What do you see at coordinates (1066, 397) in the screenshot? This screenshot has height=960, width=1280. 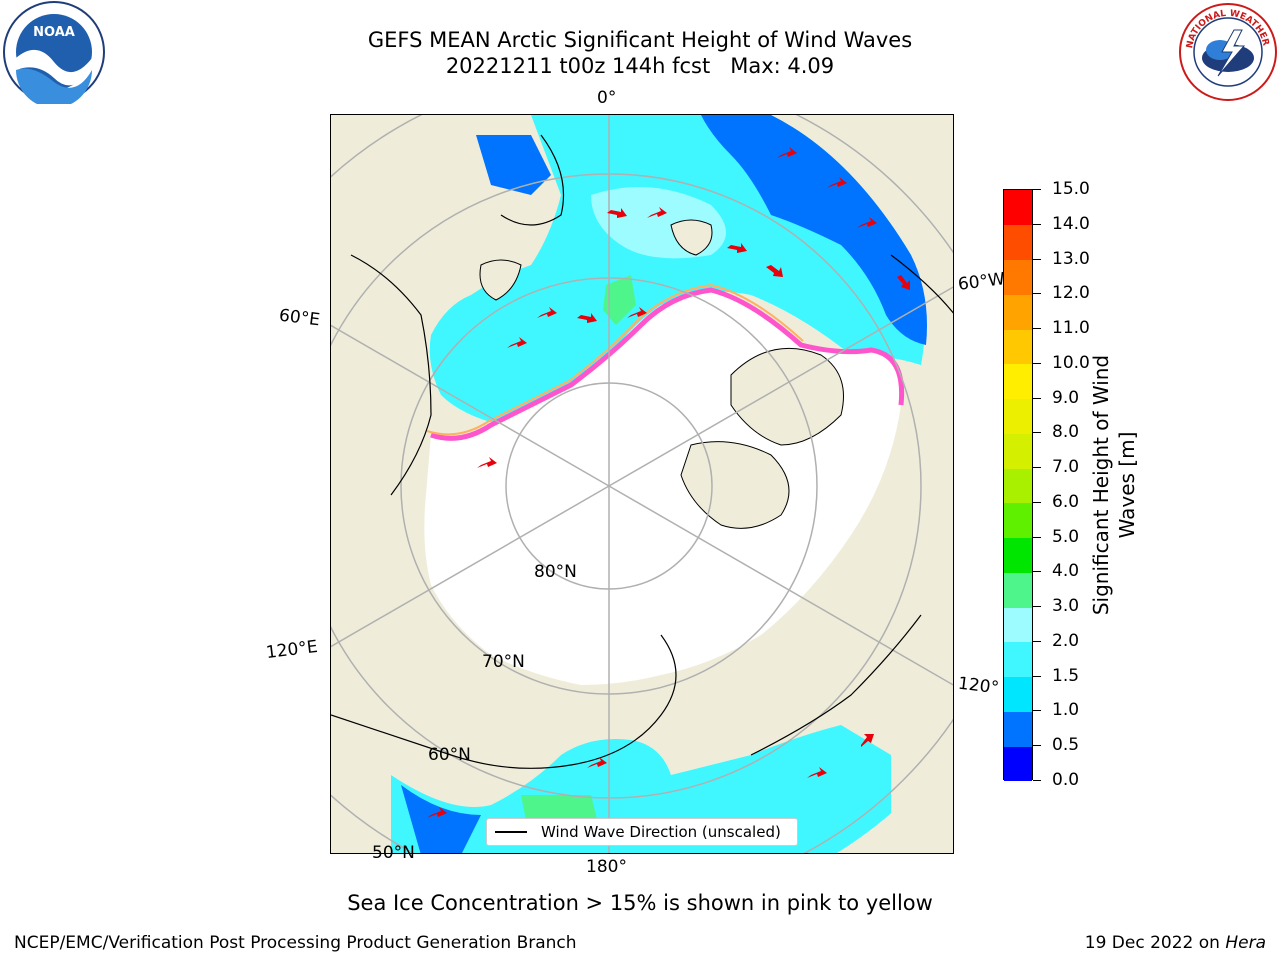 I see `colorbar-tick-label: 9.0` at bounding box center [1066, 397].